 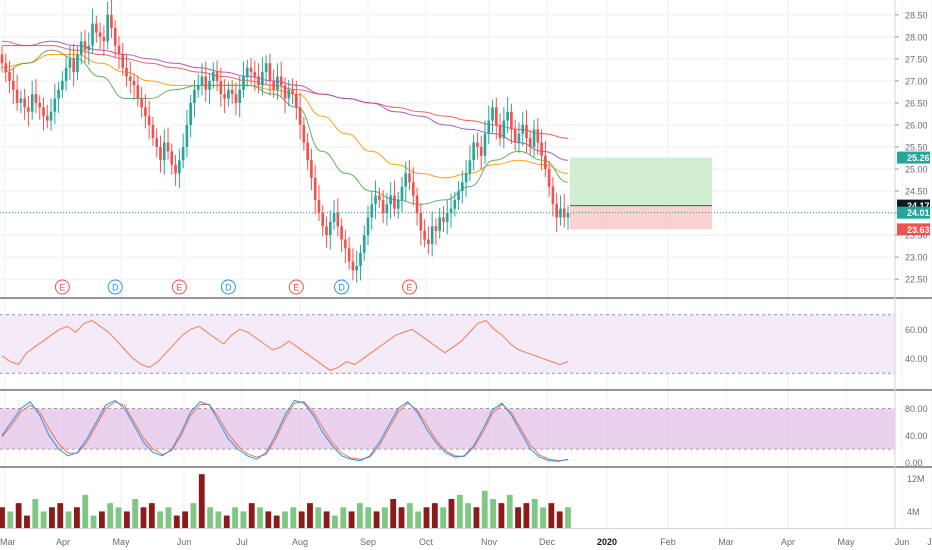 I want to click on price-label-text-3: 23.63, so click(x=918, y=230).